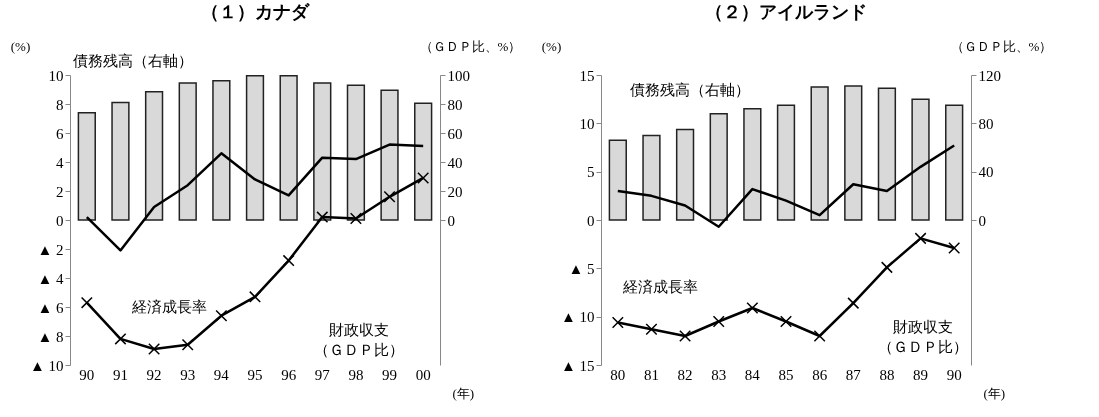  What do you see at coordinates (455, 162) in the screenshot?
I see `y2-tick-label: 40` at bounding box center [455, 162].